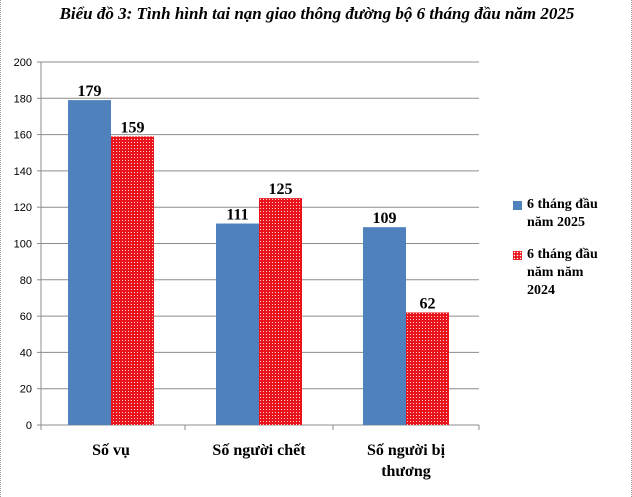 The image size is (632, 497). I want to click on legend-label-2025-line2: năm 2025, so click(556, 222).